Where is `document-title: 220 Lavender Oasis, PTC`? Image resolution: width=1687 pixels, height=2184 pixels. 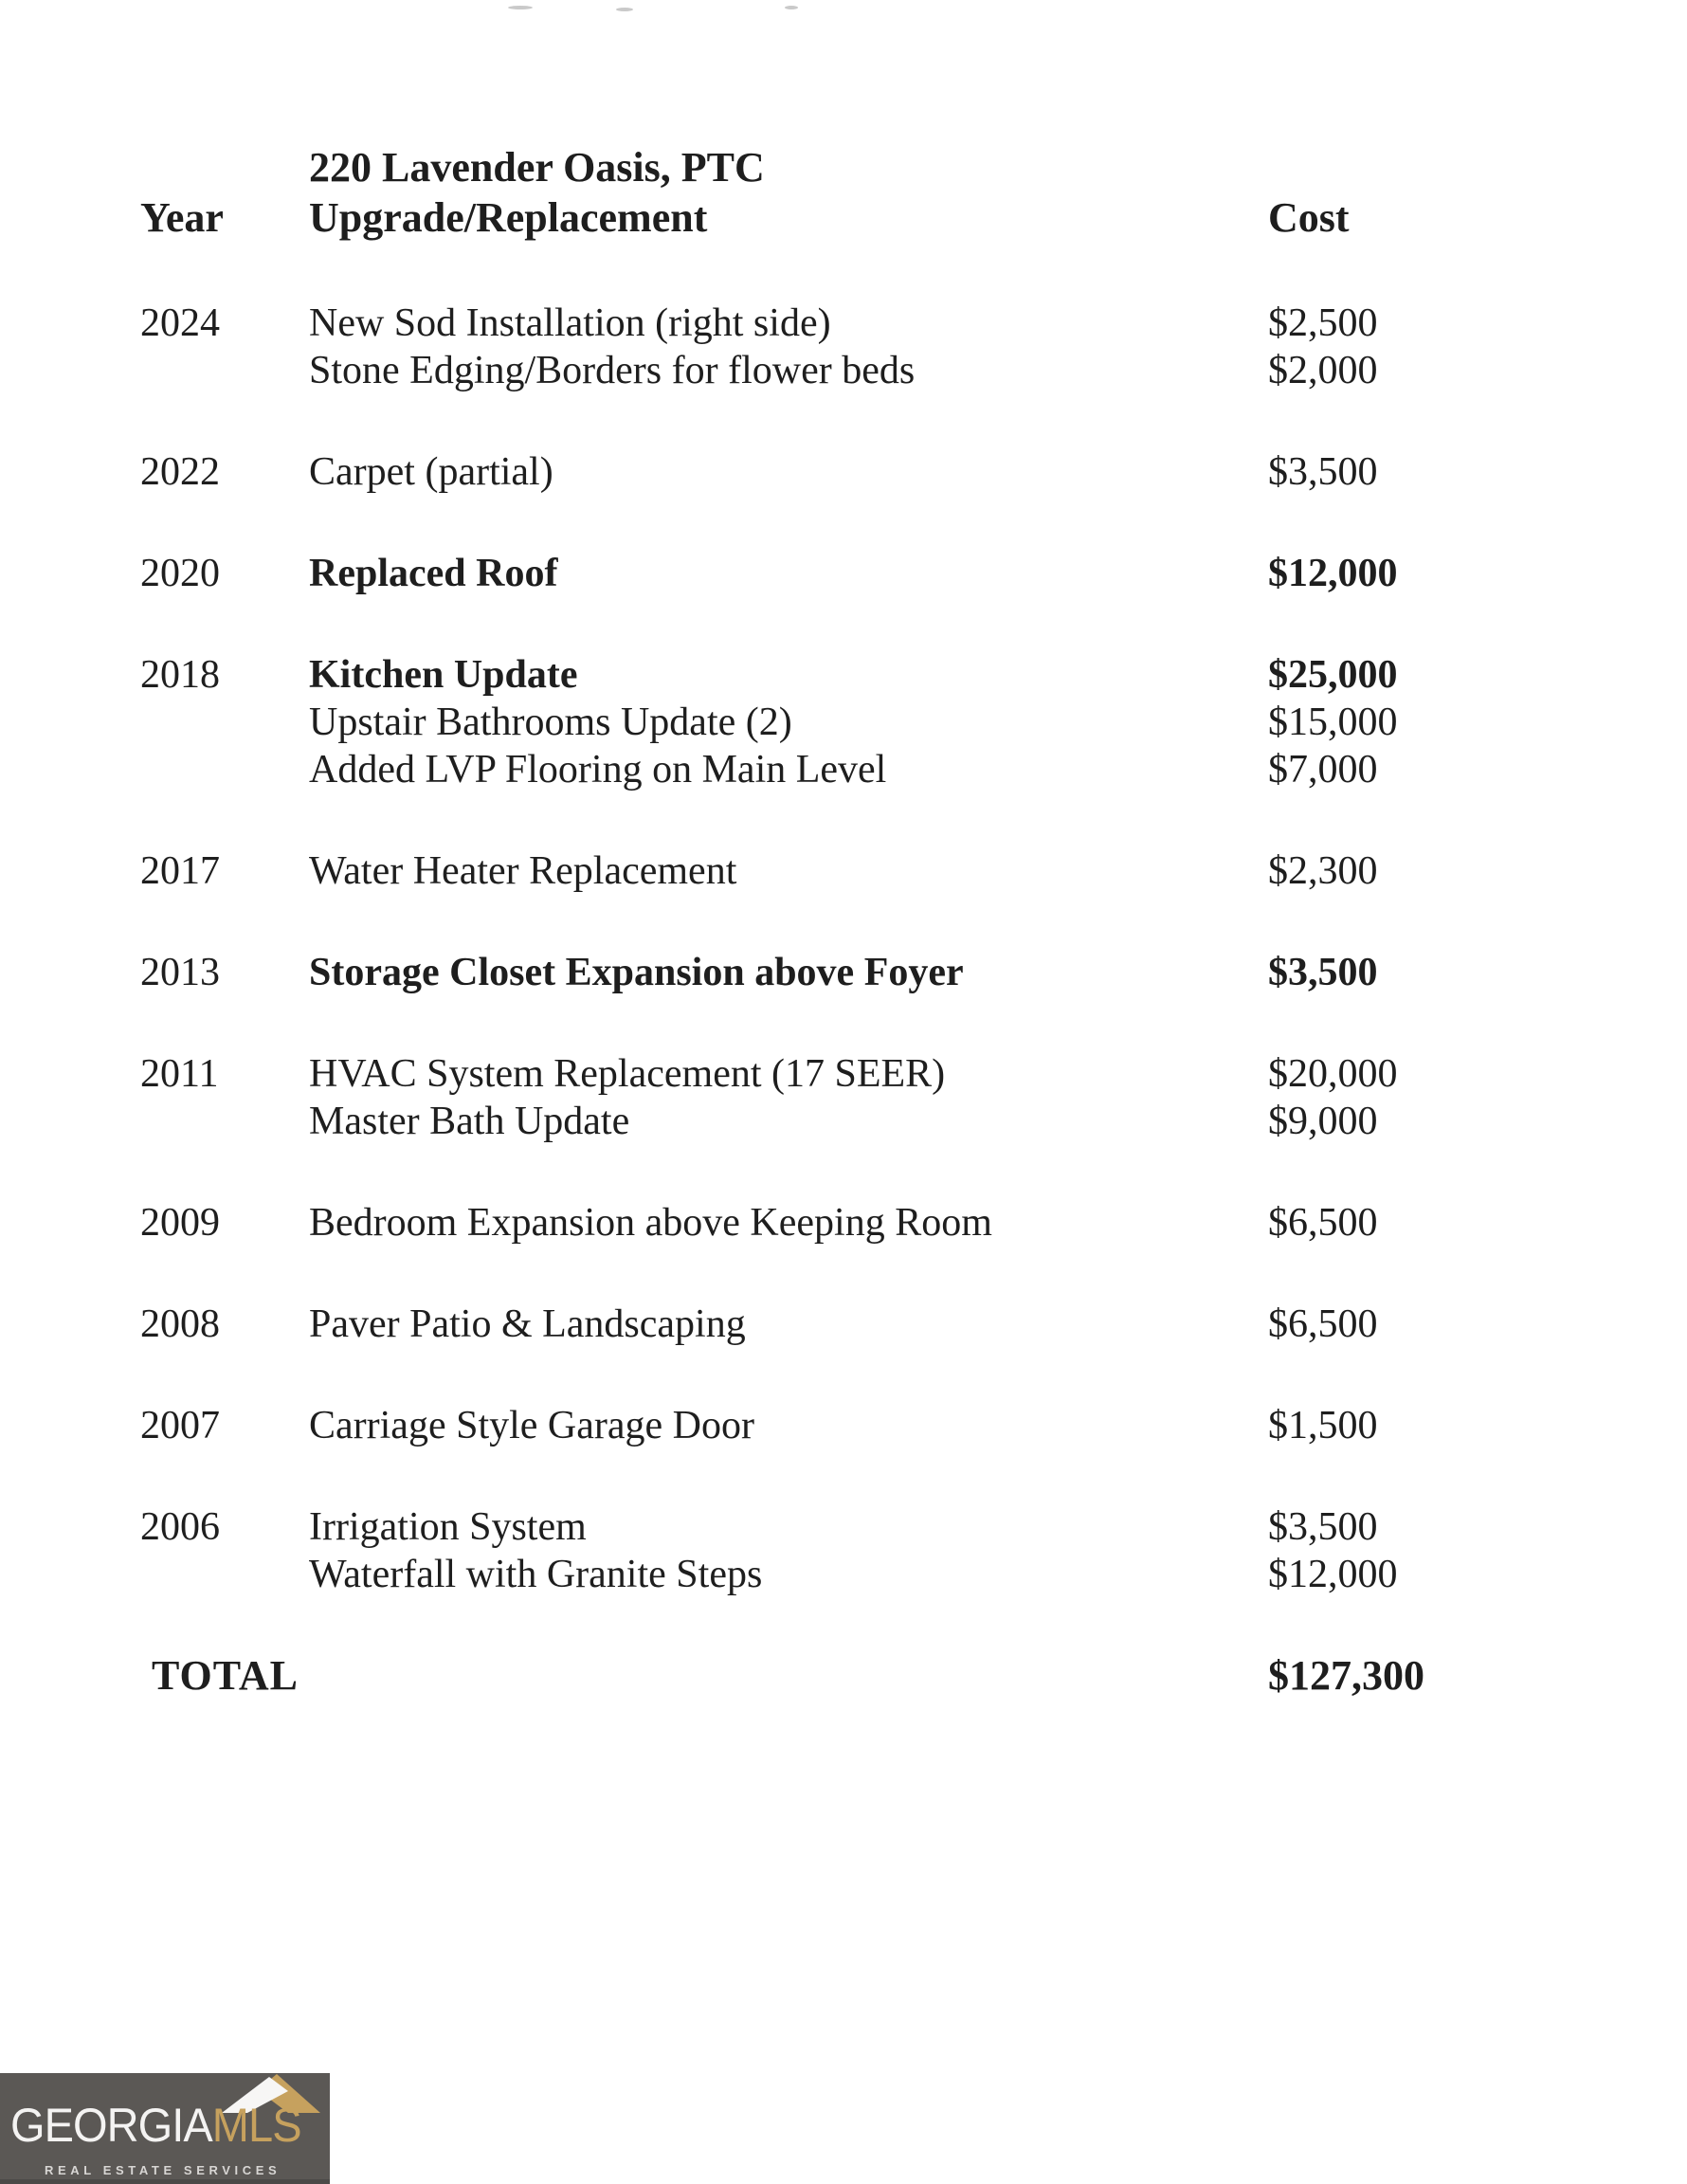
document-title: 220 Lavender Oasis, PTC is located at coordinates (537, 167).